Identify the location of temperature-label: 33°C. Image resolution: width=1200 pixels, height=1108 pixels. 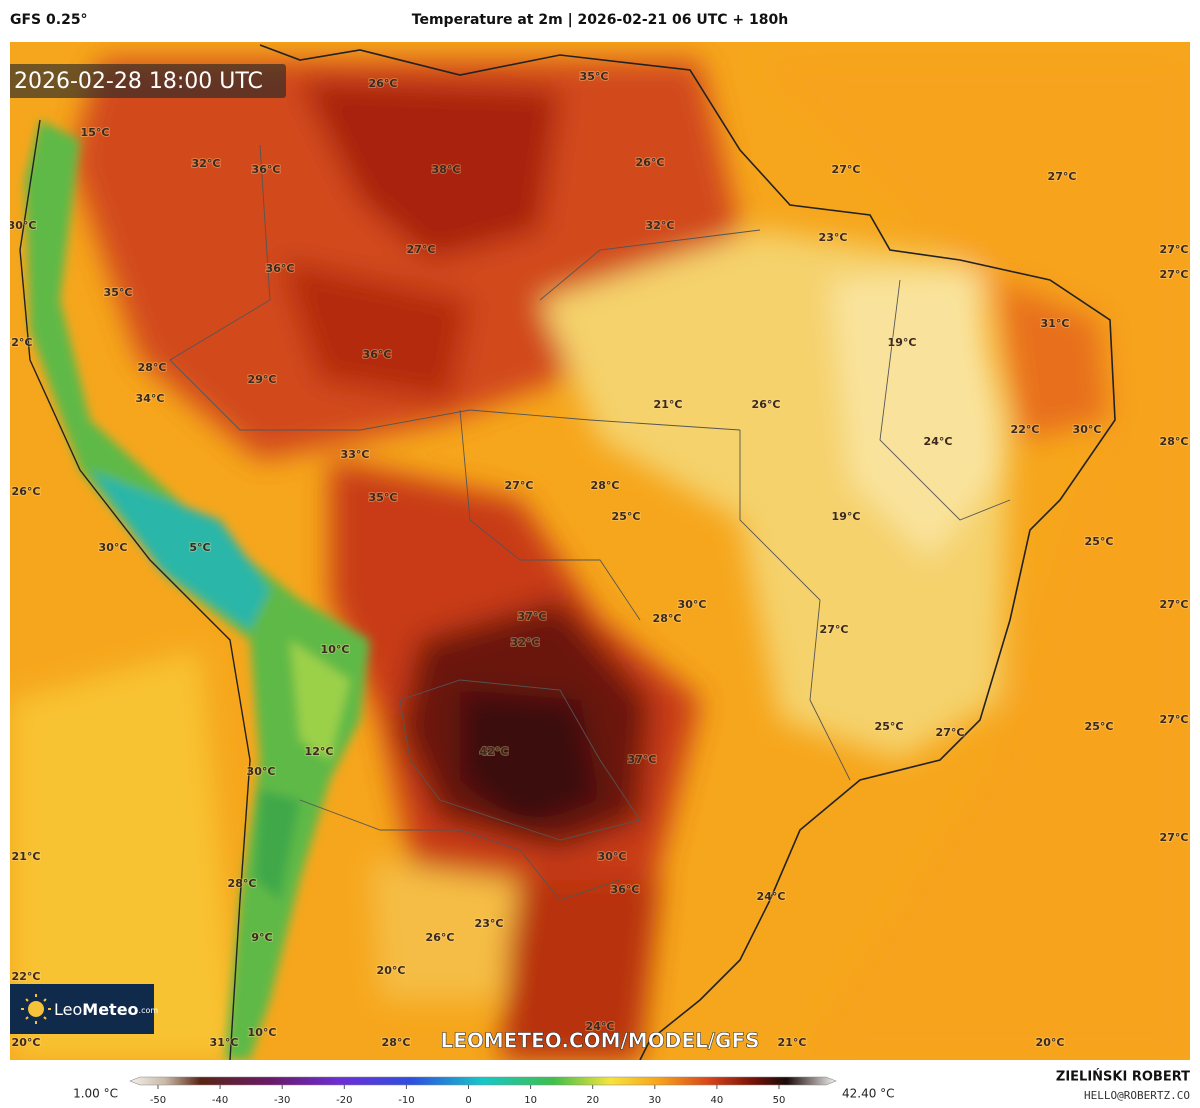
(355, 454).